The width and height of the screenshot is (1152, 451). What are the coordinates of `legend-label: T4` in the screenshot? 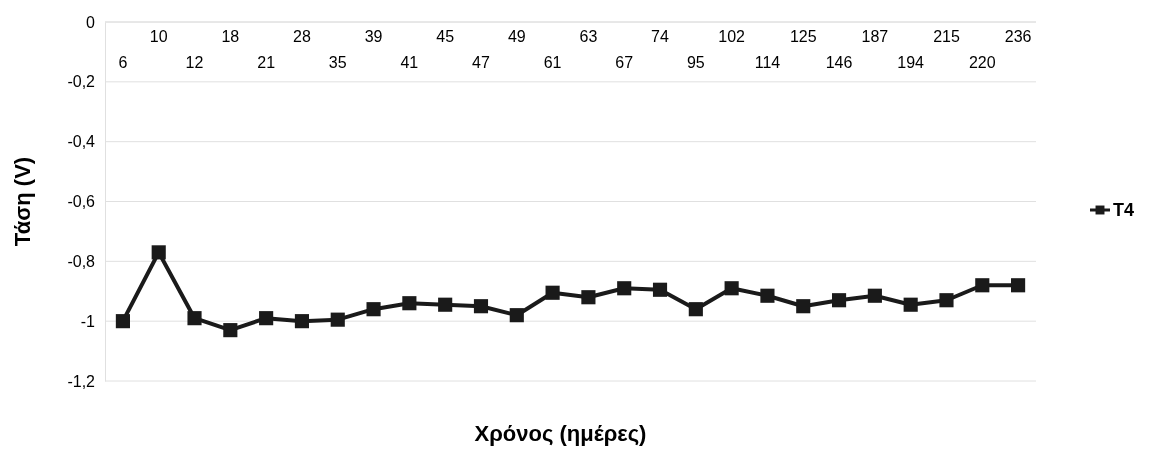 It's located at (1124, 210).